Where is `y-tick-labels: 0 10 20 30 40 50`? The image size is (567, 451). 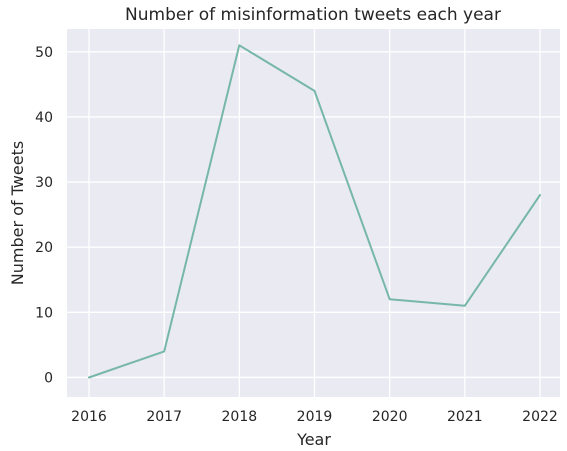 y-tick-labels: 0 10 20 30 40 50 is located at coordinates (44, 216).